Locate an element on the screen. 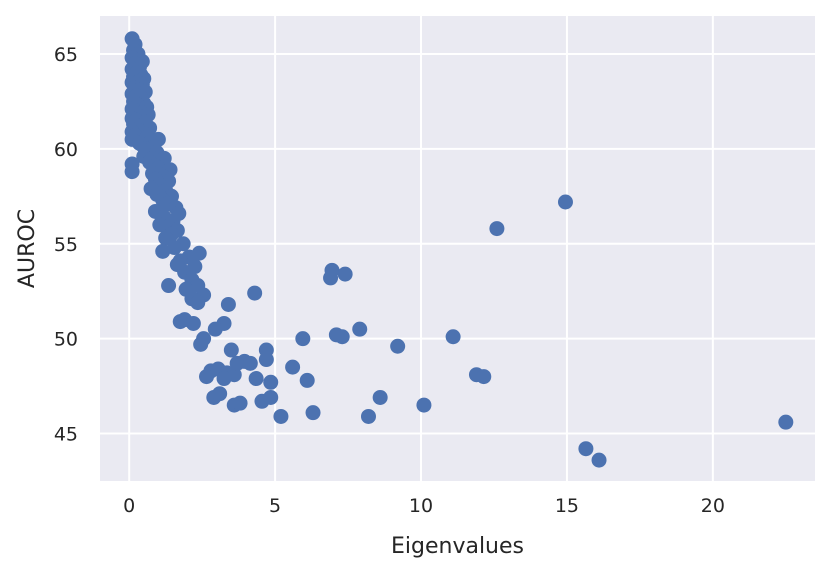 This screenshot has height=573, width=831. x-tick-label: 5 is located at coordinates (275, 506).